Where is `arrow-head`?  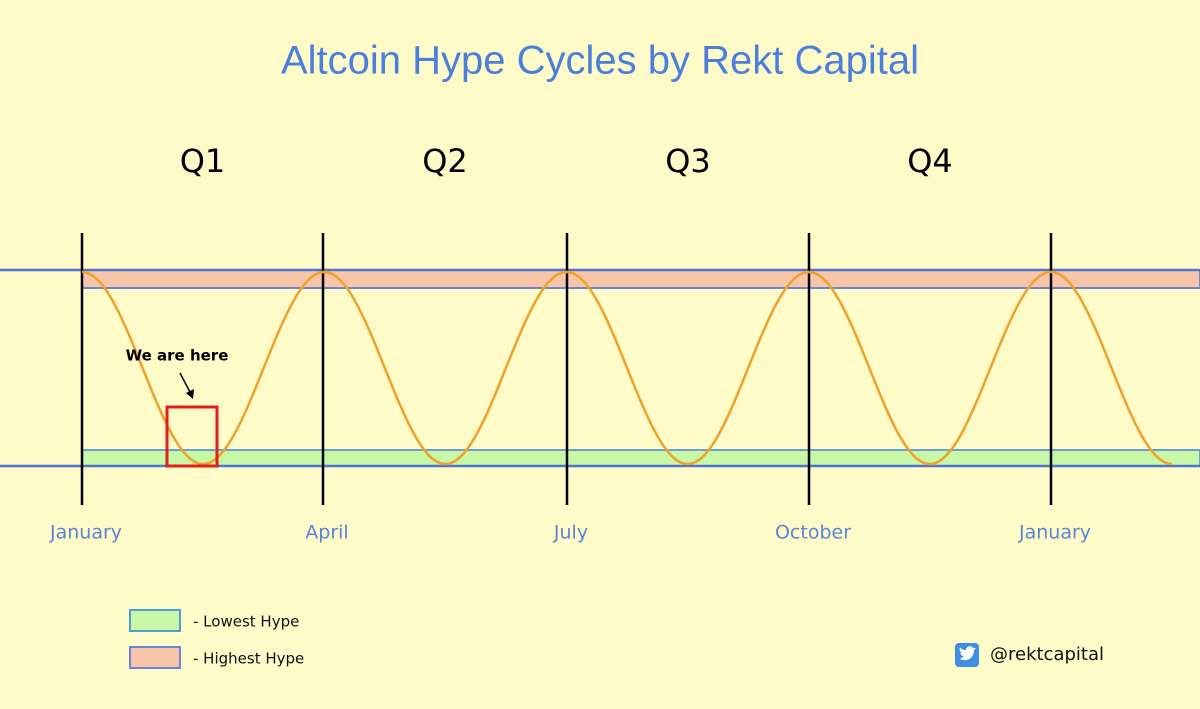
arrow-head is located at coordinates (190, 394).